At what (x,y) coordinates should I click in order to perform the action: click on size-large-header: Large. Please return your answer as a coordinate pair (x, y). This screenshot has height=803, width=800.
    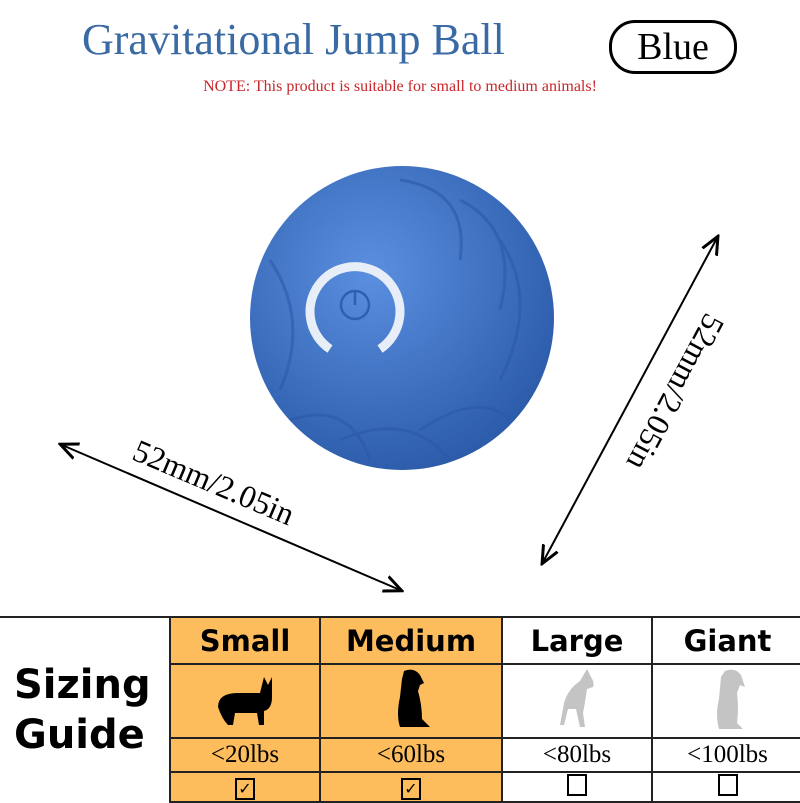
    Looking at the image, I should click on (577, 640).